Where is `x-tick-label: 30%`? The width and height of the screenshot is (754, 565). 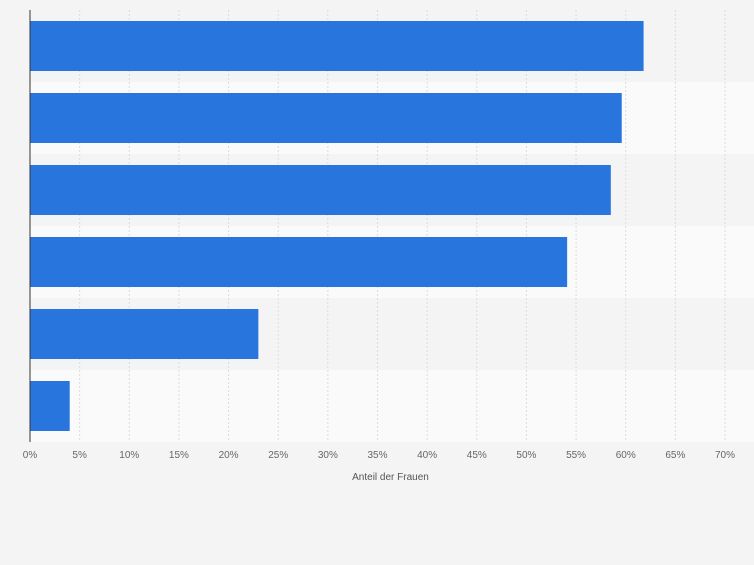
x-tick-label: 30% is located at coordinates (328, 455).